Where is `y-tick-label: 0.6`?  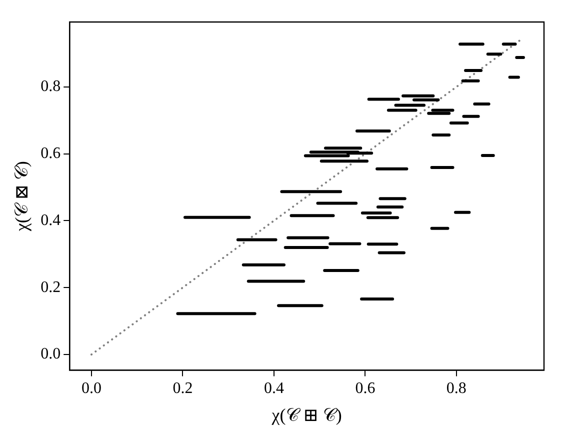
y-tick-label: 0.6 is located at coordinates (50, 153).